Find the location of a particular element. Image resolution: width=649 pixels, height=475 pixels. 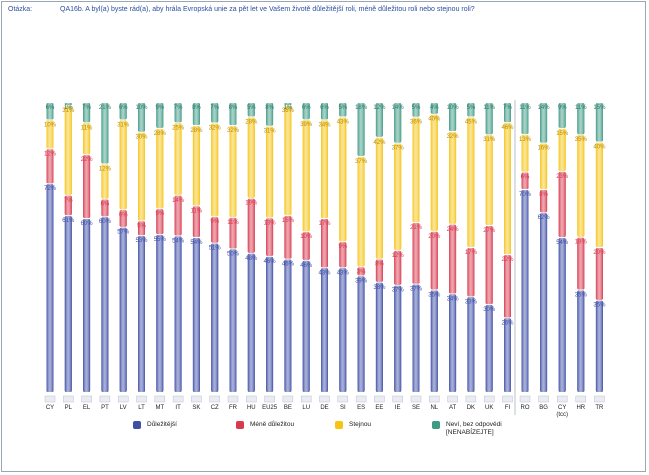

value-label-dulezitejsi-DK: 33% is located at coordinates (471, 302).